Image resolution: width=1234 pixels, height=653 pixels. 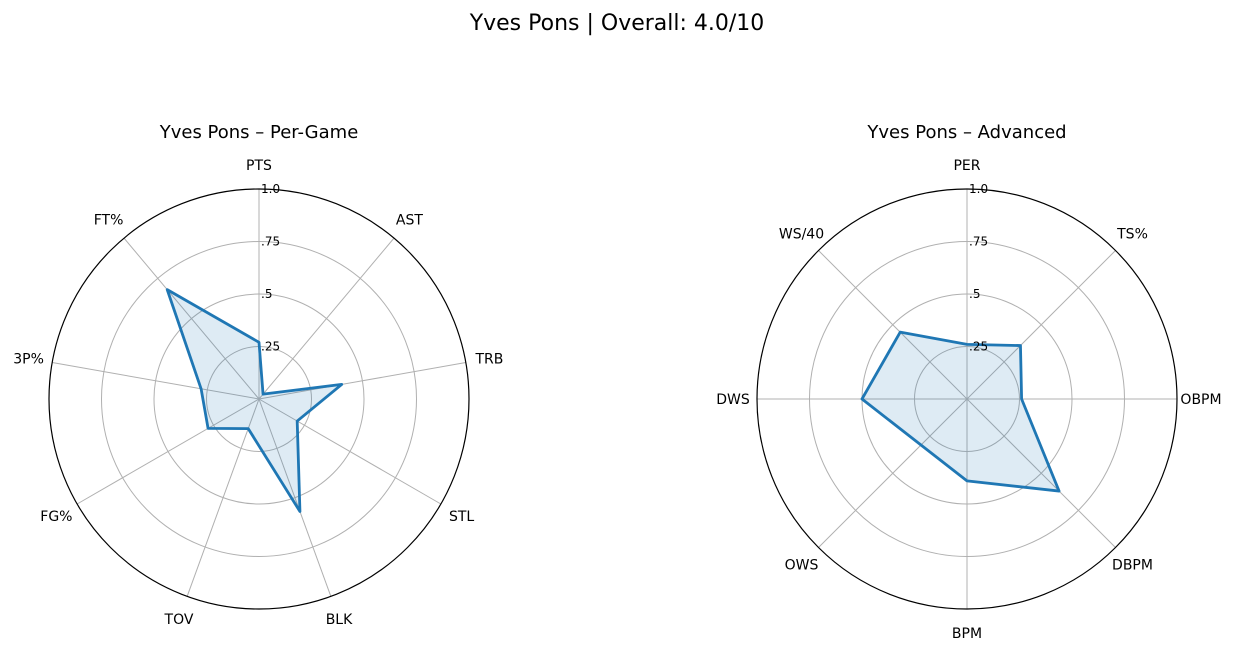 What do you see at coordinates (56, 517) in the screenshot?
I see `per-game-axis-label-fg-: FG%` at bounding box center [56, 517].